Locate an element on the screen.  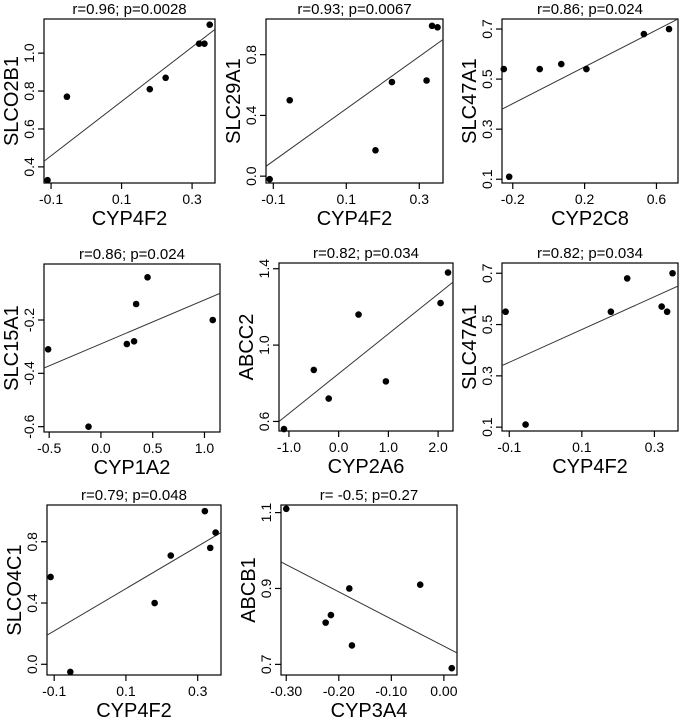
x-axis-label: CYP1A2 is located at coordinates (132, 468).